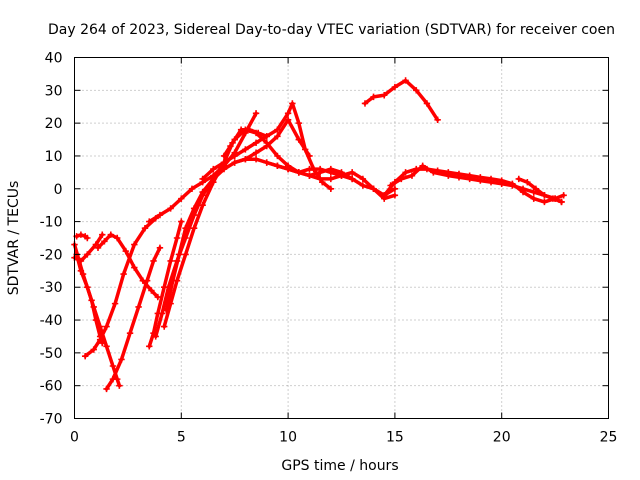  I want to click on y-tick-label: 0, so click(58, 190).